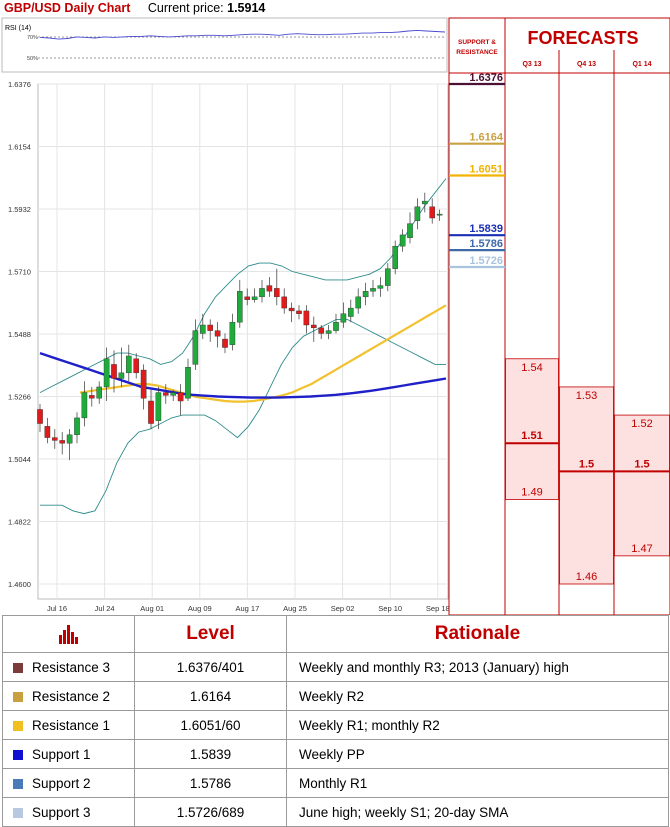  I want to click on level-header: Level, so click(210, 634).